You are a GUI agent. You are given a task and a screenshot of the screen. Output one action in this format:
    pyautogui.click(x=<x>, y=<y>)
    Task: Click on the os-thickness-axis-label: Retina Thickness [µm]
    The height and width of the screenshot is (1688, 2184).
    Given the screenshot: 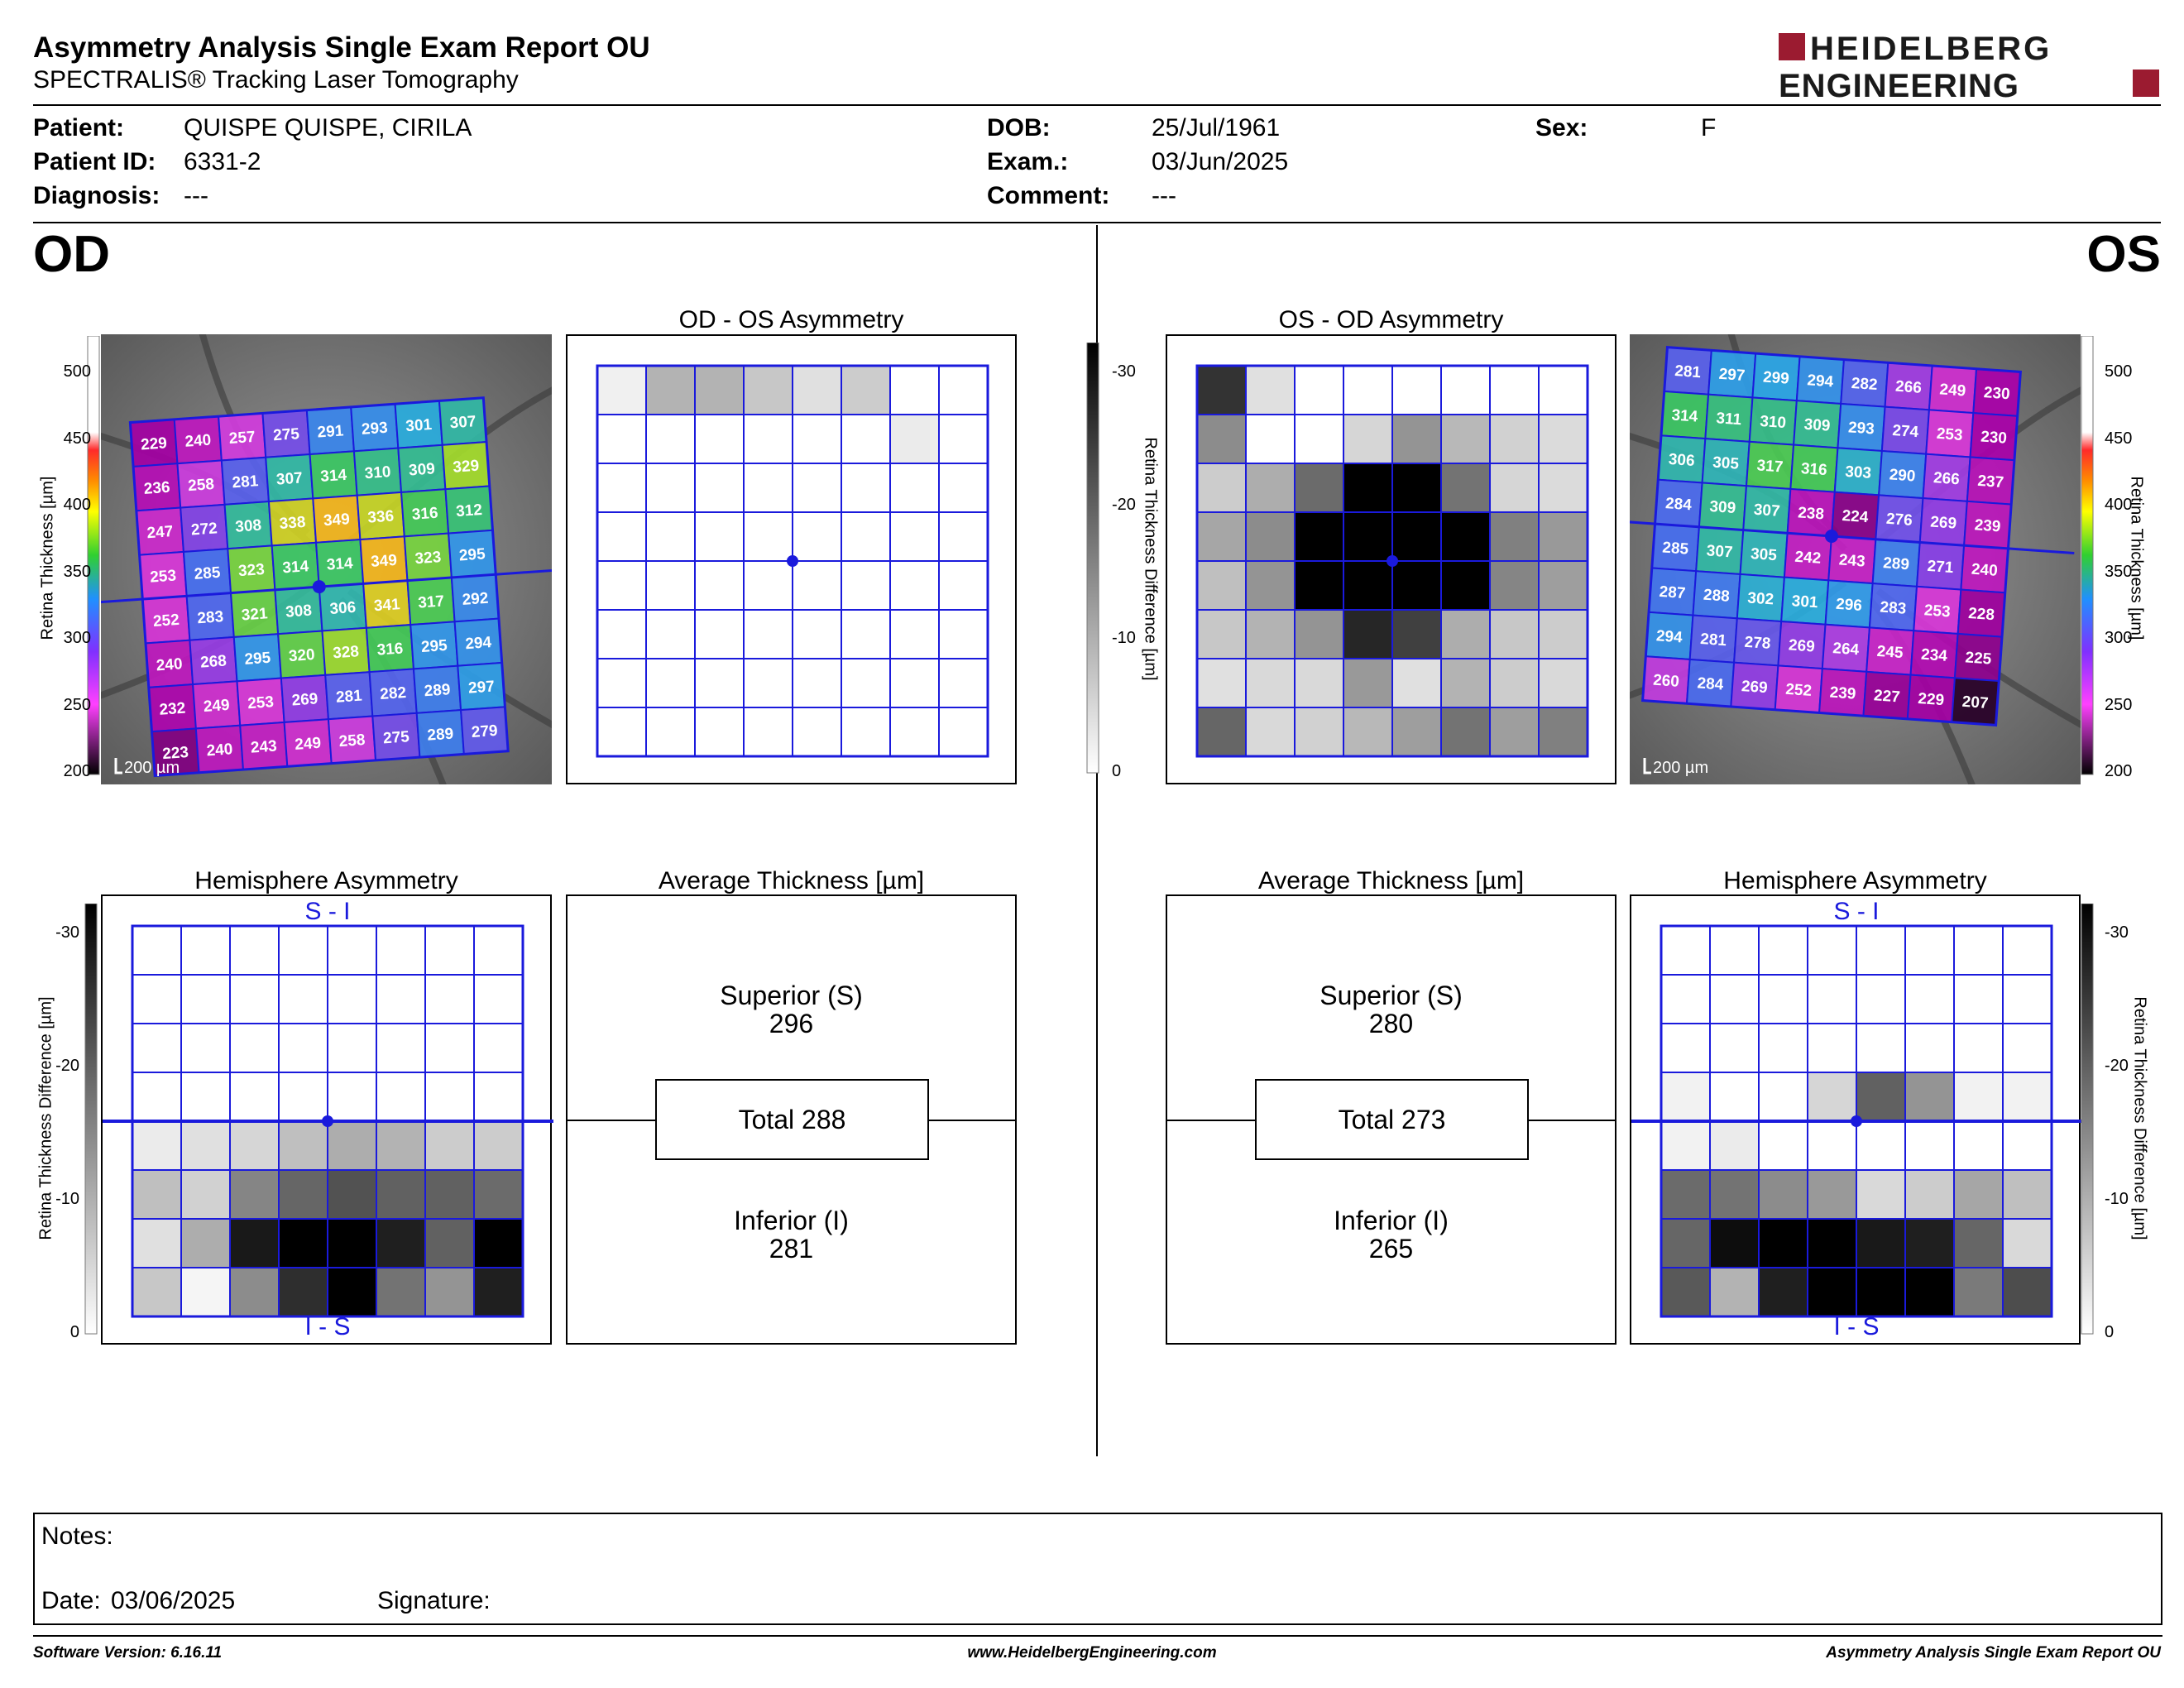 What is the action you would take?
    pyautogui.click(x=2136, y=558)
    